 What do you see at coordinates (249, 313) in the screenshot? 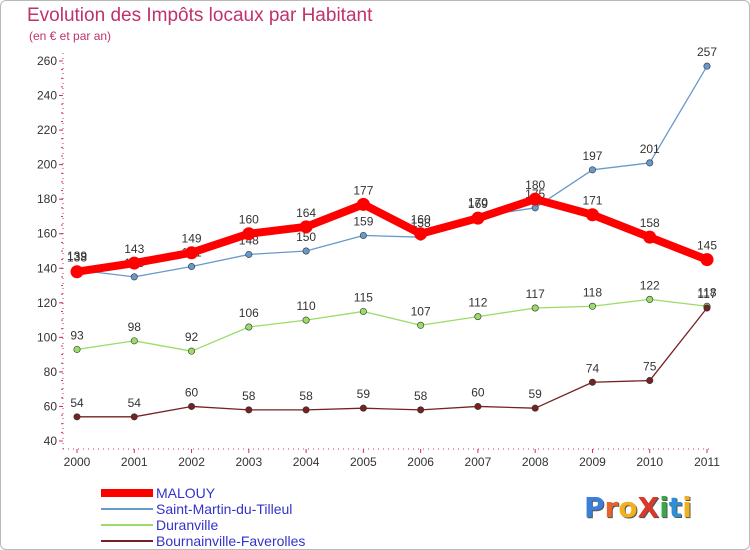
I see `data-label: 106` at bounding box center [249, 313].